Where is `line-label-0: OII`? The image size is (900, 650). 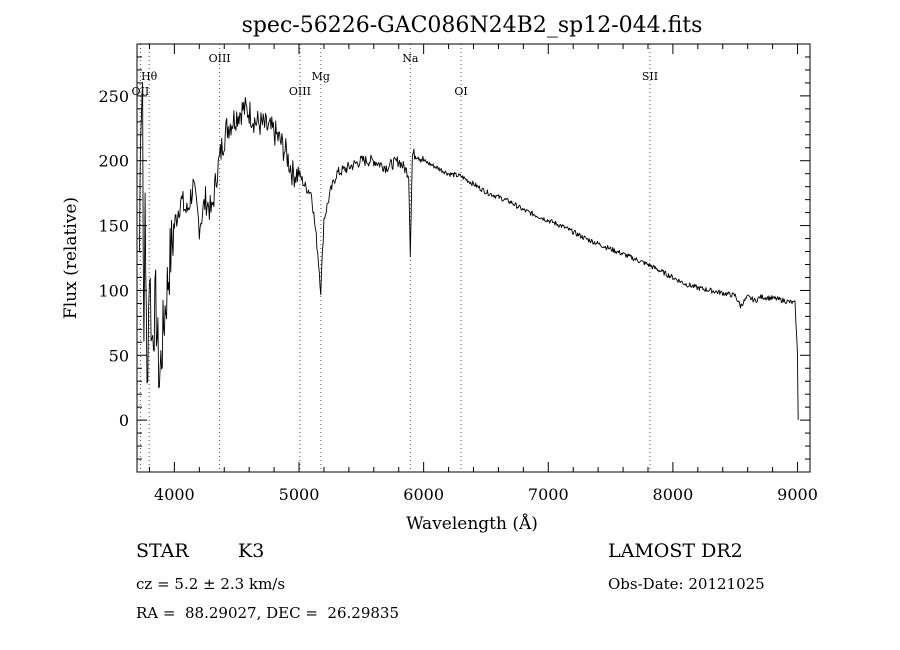 line-label-0: OII is located at coordinates (141, 91).